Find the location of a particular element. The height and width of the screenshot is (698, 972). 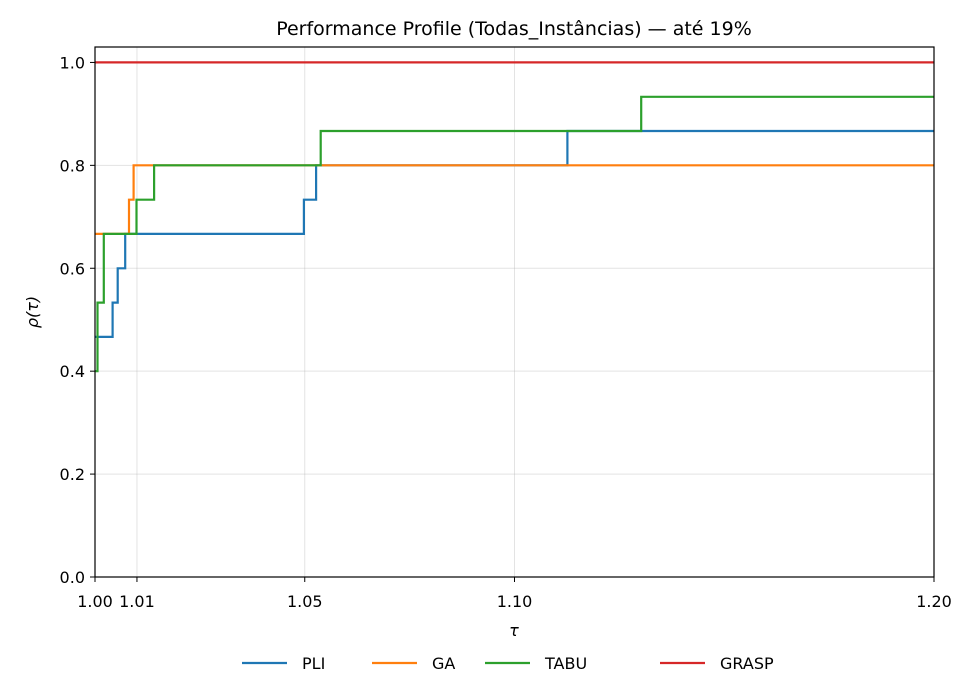

legend: PLI GA TABU GRASP is located at coordinates (508, 663).